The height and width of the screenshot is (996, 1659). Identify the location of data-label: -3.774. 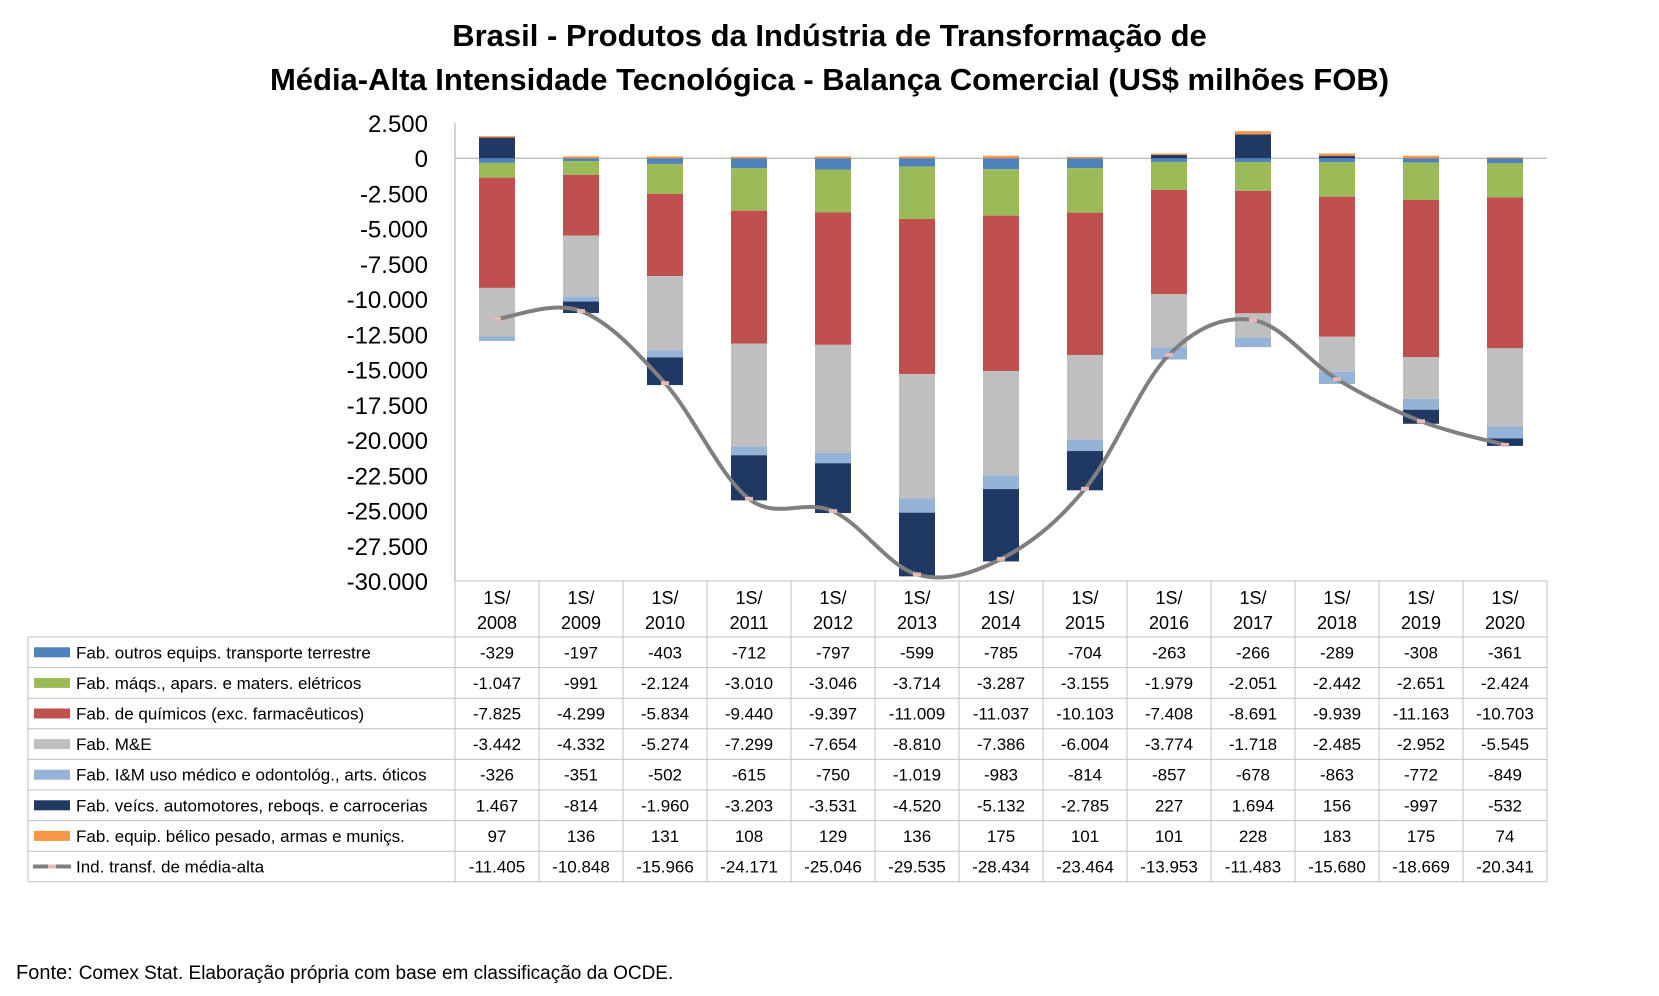
(1169, 744).